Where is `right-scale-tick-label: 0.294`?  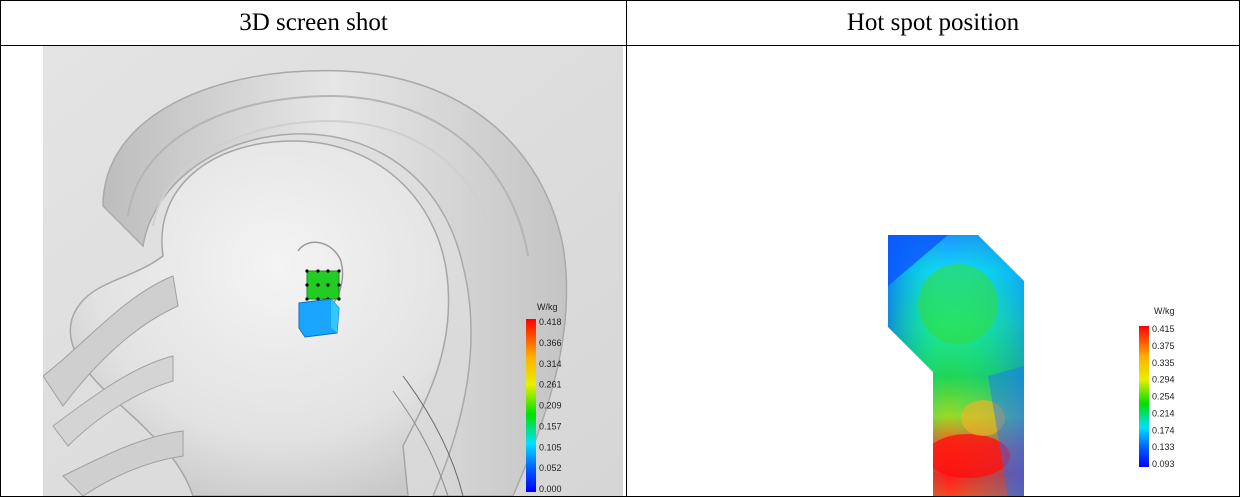
right-scale-tick-label: 0.294 is located at coordinates (1163, 380).